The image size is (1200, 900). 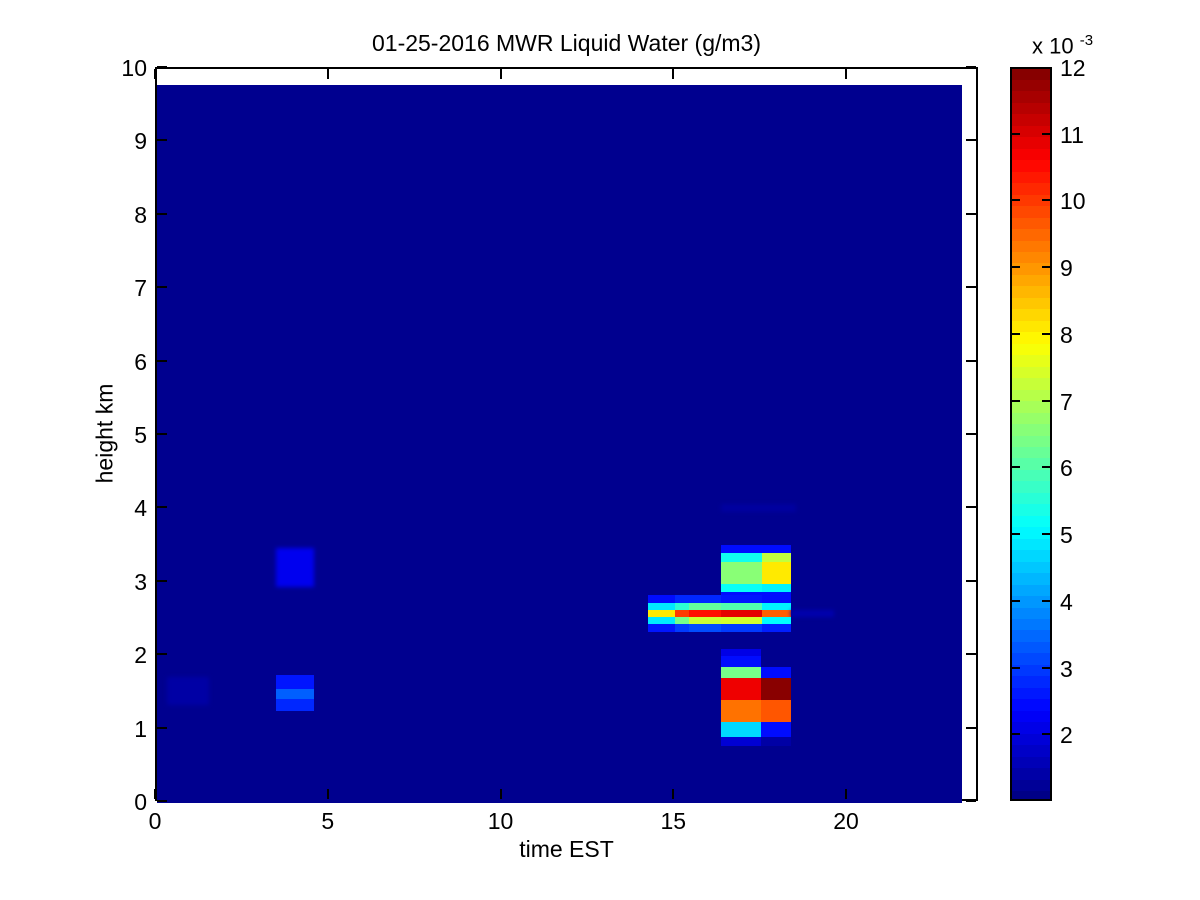 What do you see at coordinates (1066, 735) in the screenshot?
I see `colorbar-tick-label: 2` at bounding box center [1066, 735].